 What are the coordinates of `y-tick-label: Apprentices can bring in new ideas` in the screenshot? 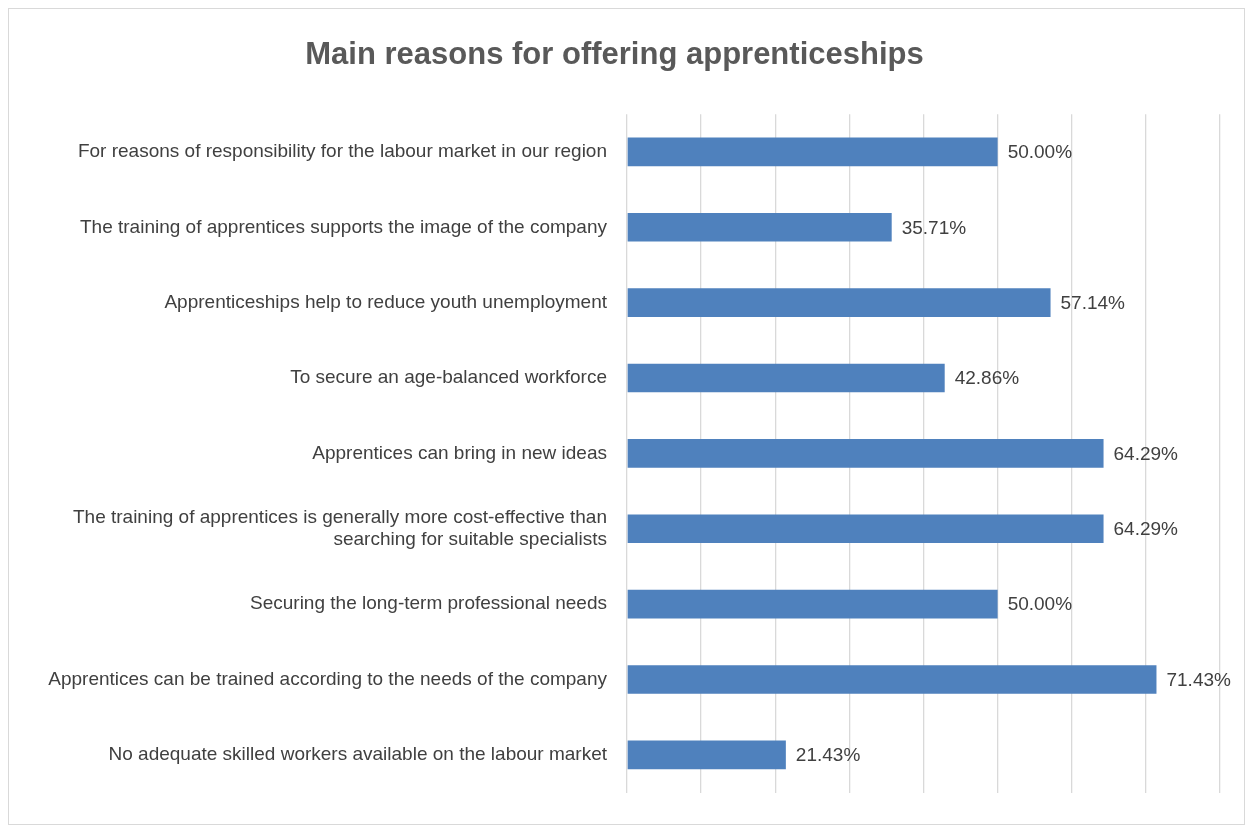 It's located at (459, 452).